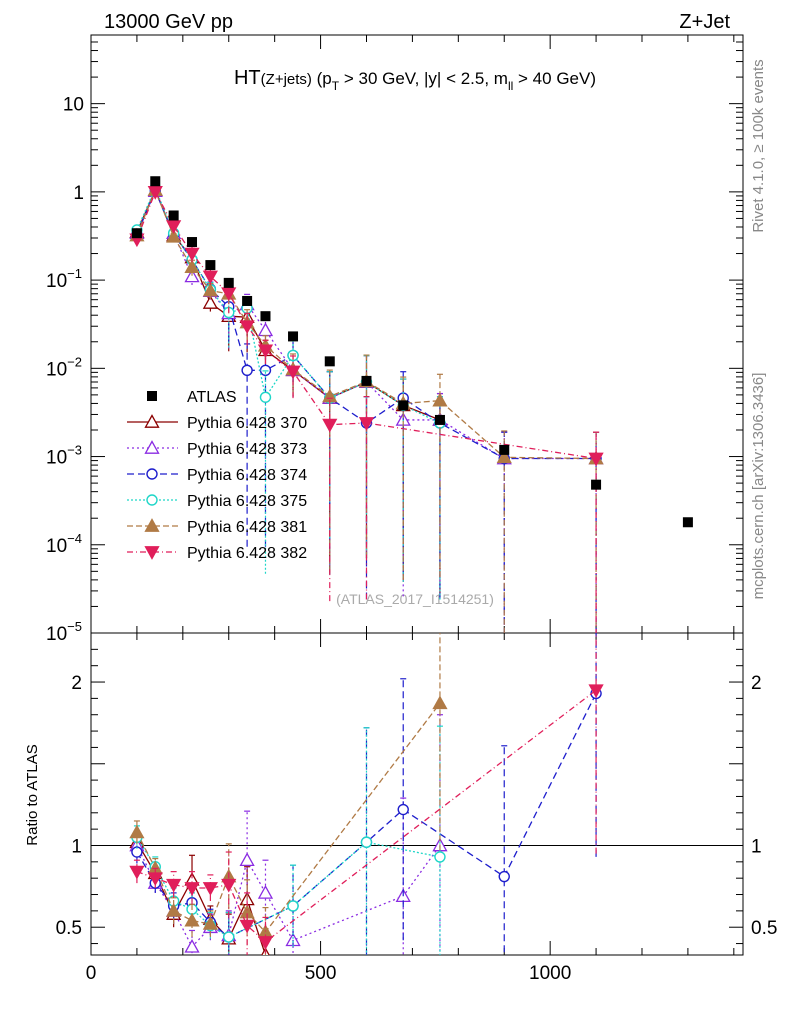 This screenshot has height=1024, width=786. What do you see at coordinates (212, 397) in the screenshot?
I see `legend-label: ATLAS` at bounding box center [212, 397].